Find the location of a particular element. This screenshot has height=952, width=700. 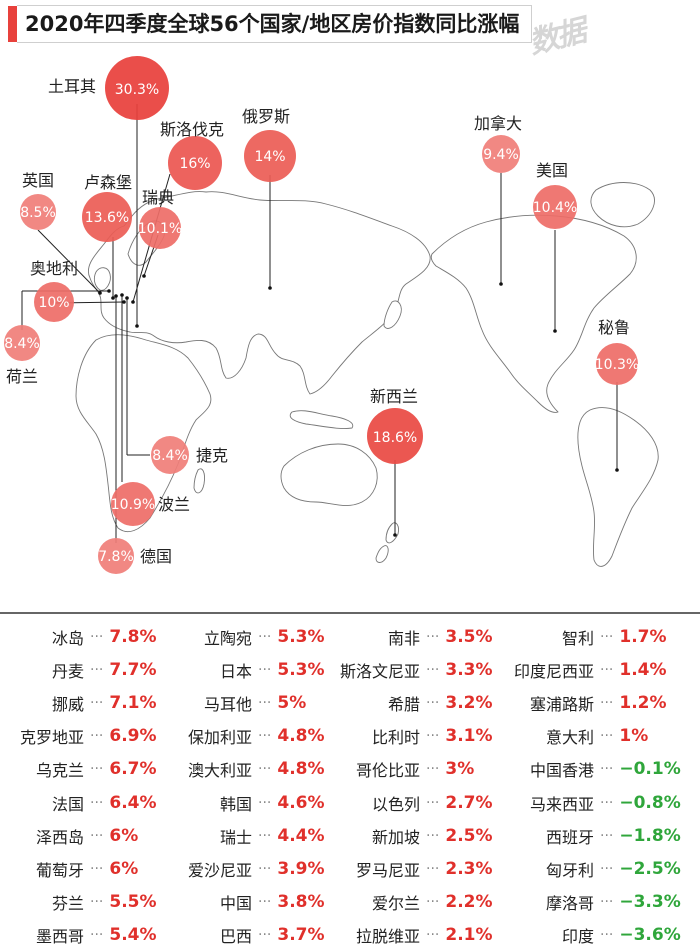

growth-value: 7.8% is located at coordinates (133, 636).